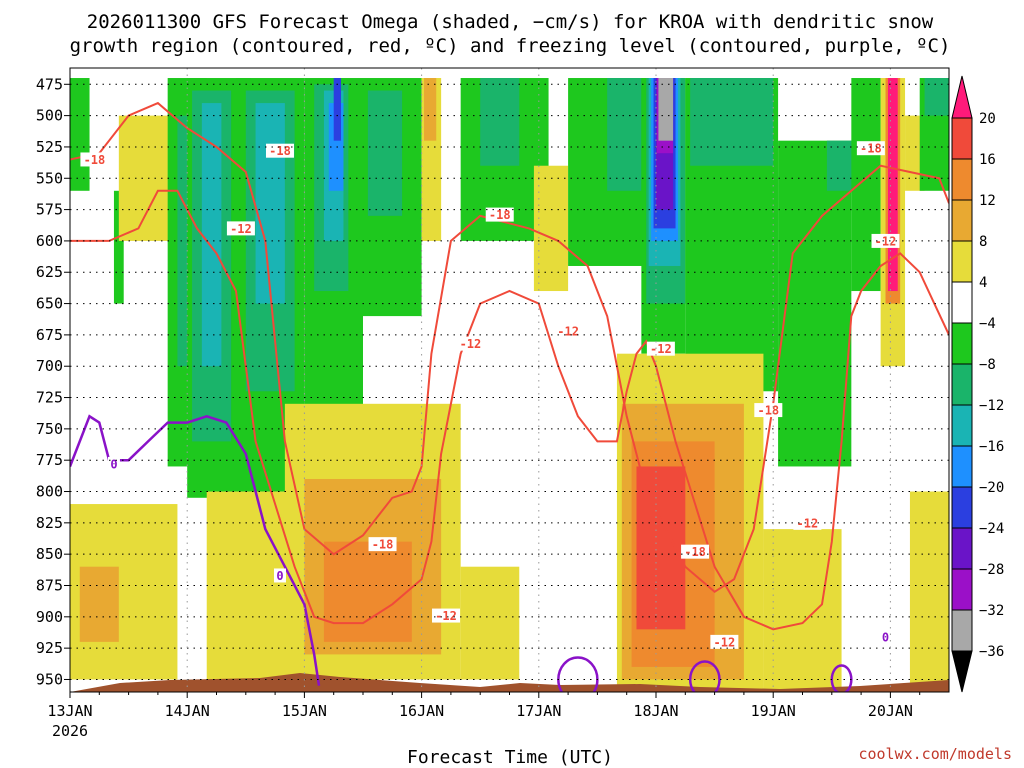  I want to click on contour-label-11: -18, so click(768, 411).